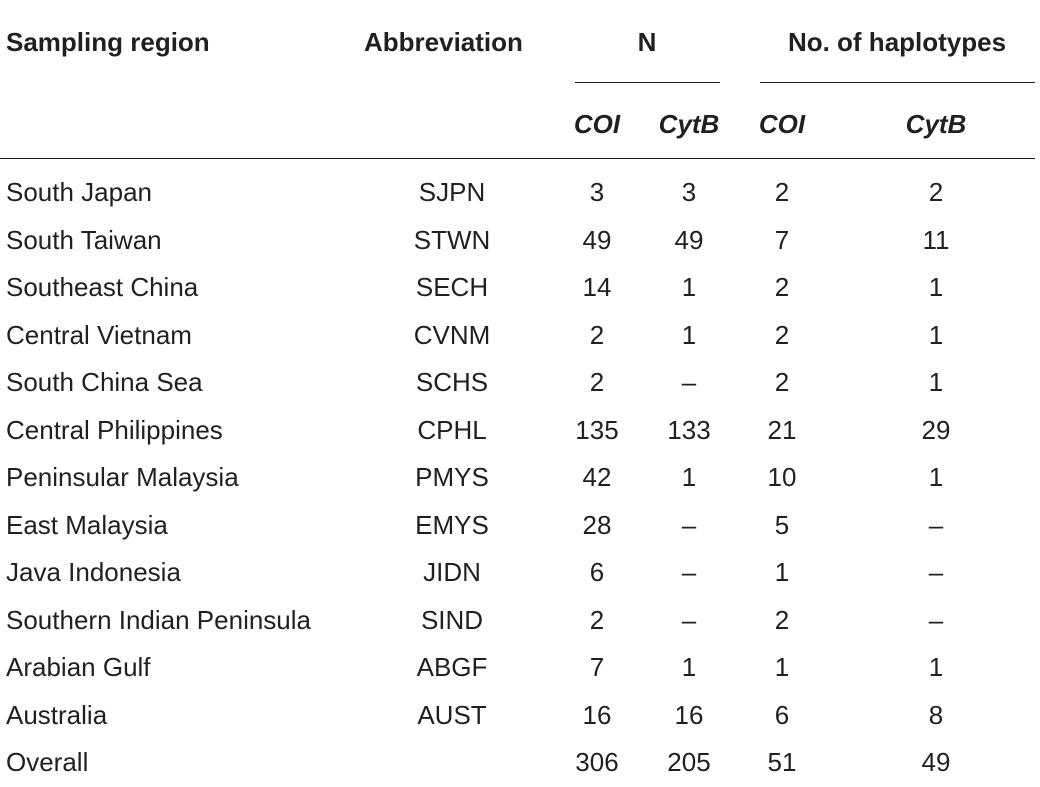 This screenshot has width=1040, height=787. What do you see at coordinates (689, 762) in the screenshot?
I see `cell-n-cytb: 205` at bounding box center [689, 762].